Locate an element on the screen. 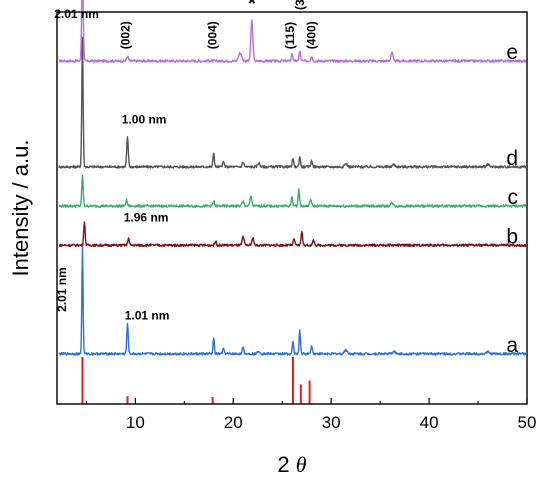 This screenshot has height=485, width=550. x-tick-label: 20 is located at coordinates (233, 422).